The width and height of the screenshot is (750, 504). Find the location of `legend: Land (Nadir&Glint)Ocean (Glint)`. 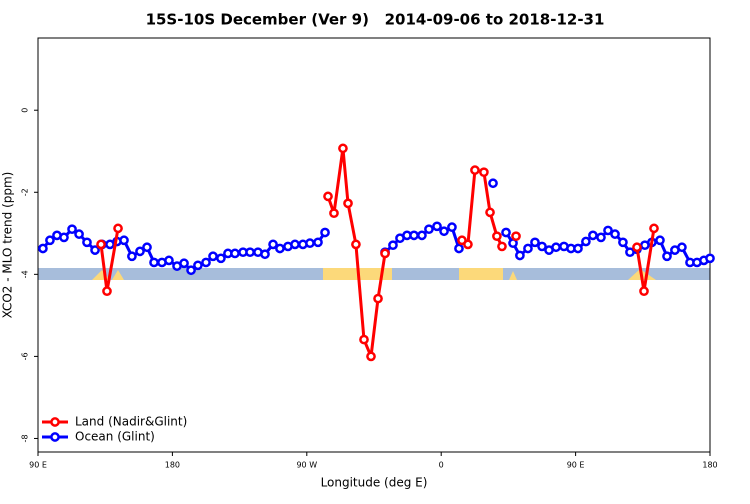

legend: Land (Nadir&Glint)Ocean (Glint) is located at coordinates (114, 429).